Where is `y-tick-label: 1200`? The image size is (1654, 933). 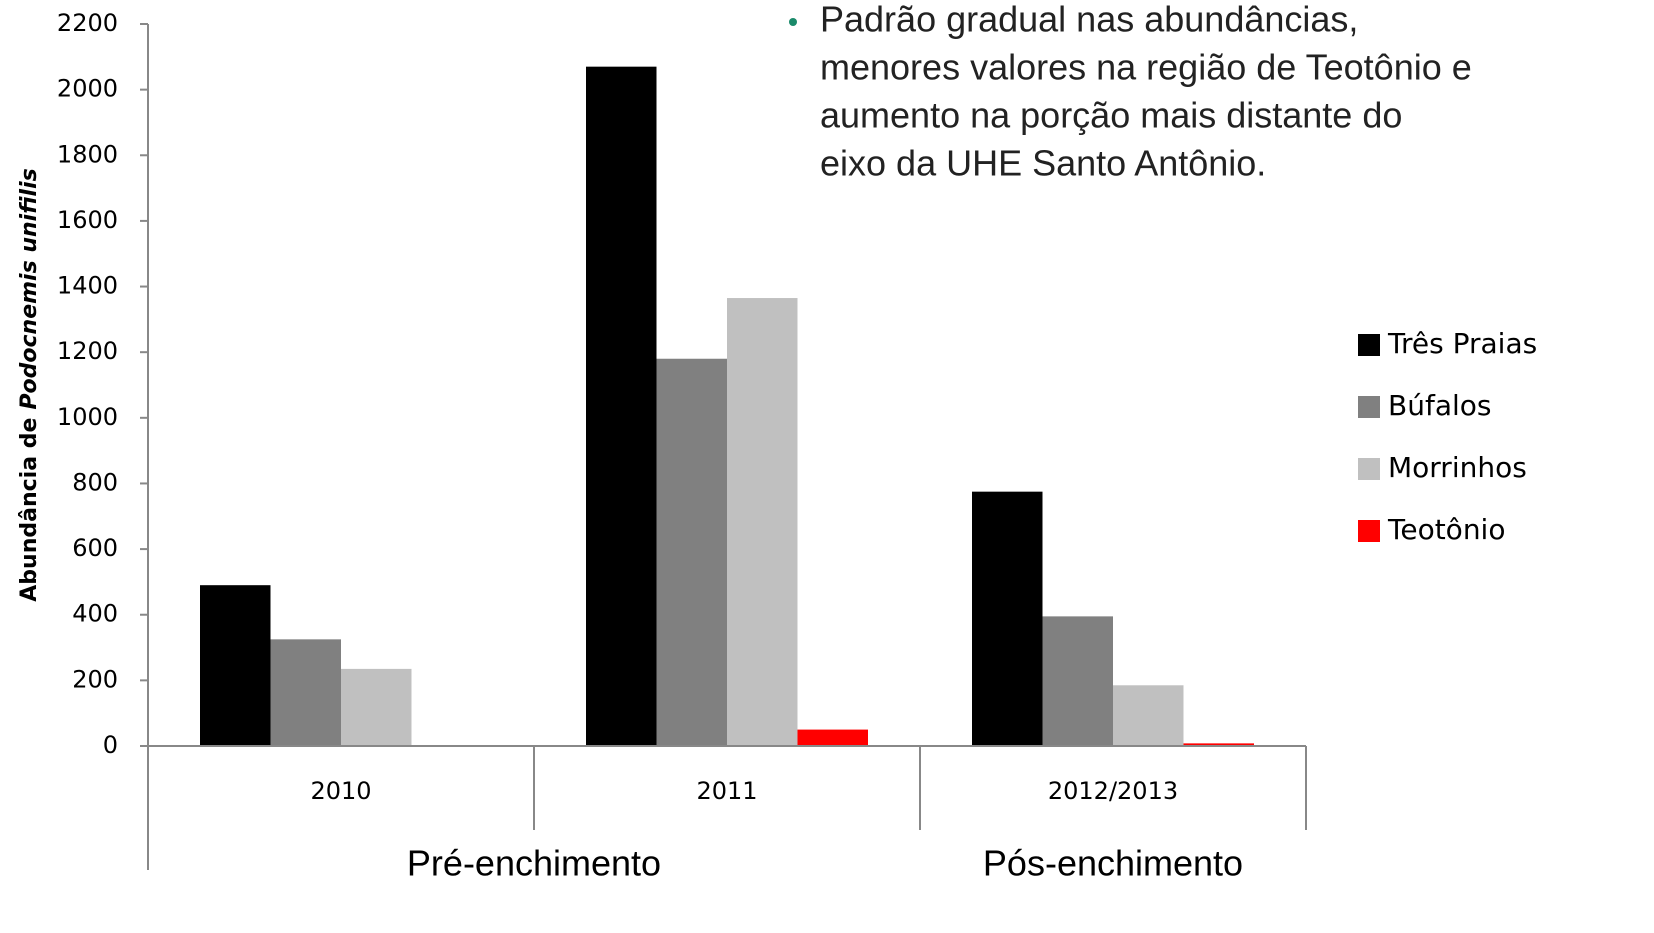 y-tick-label: 1200 is located at coordinates (87, 351).